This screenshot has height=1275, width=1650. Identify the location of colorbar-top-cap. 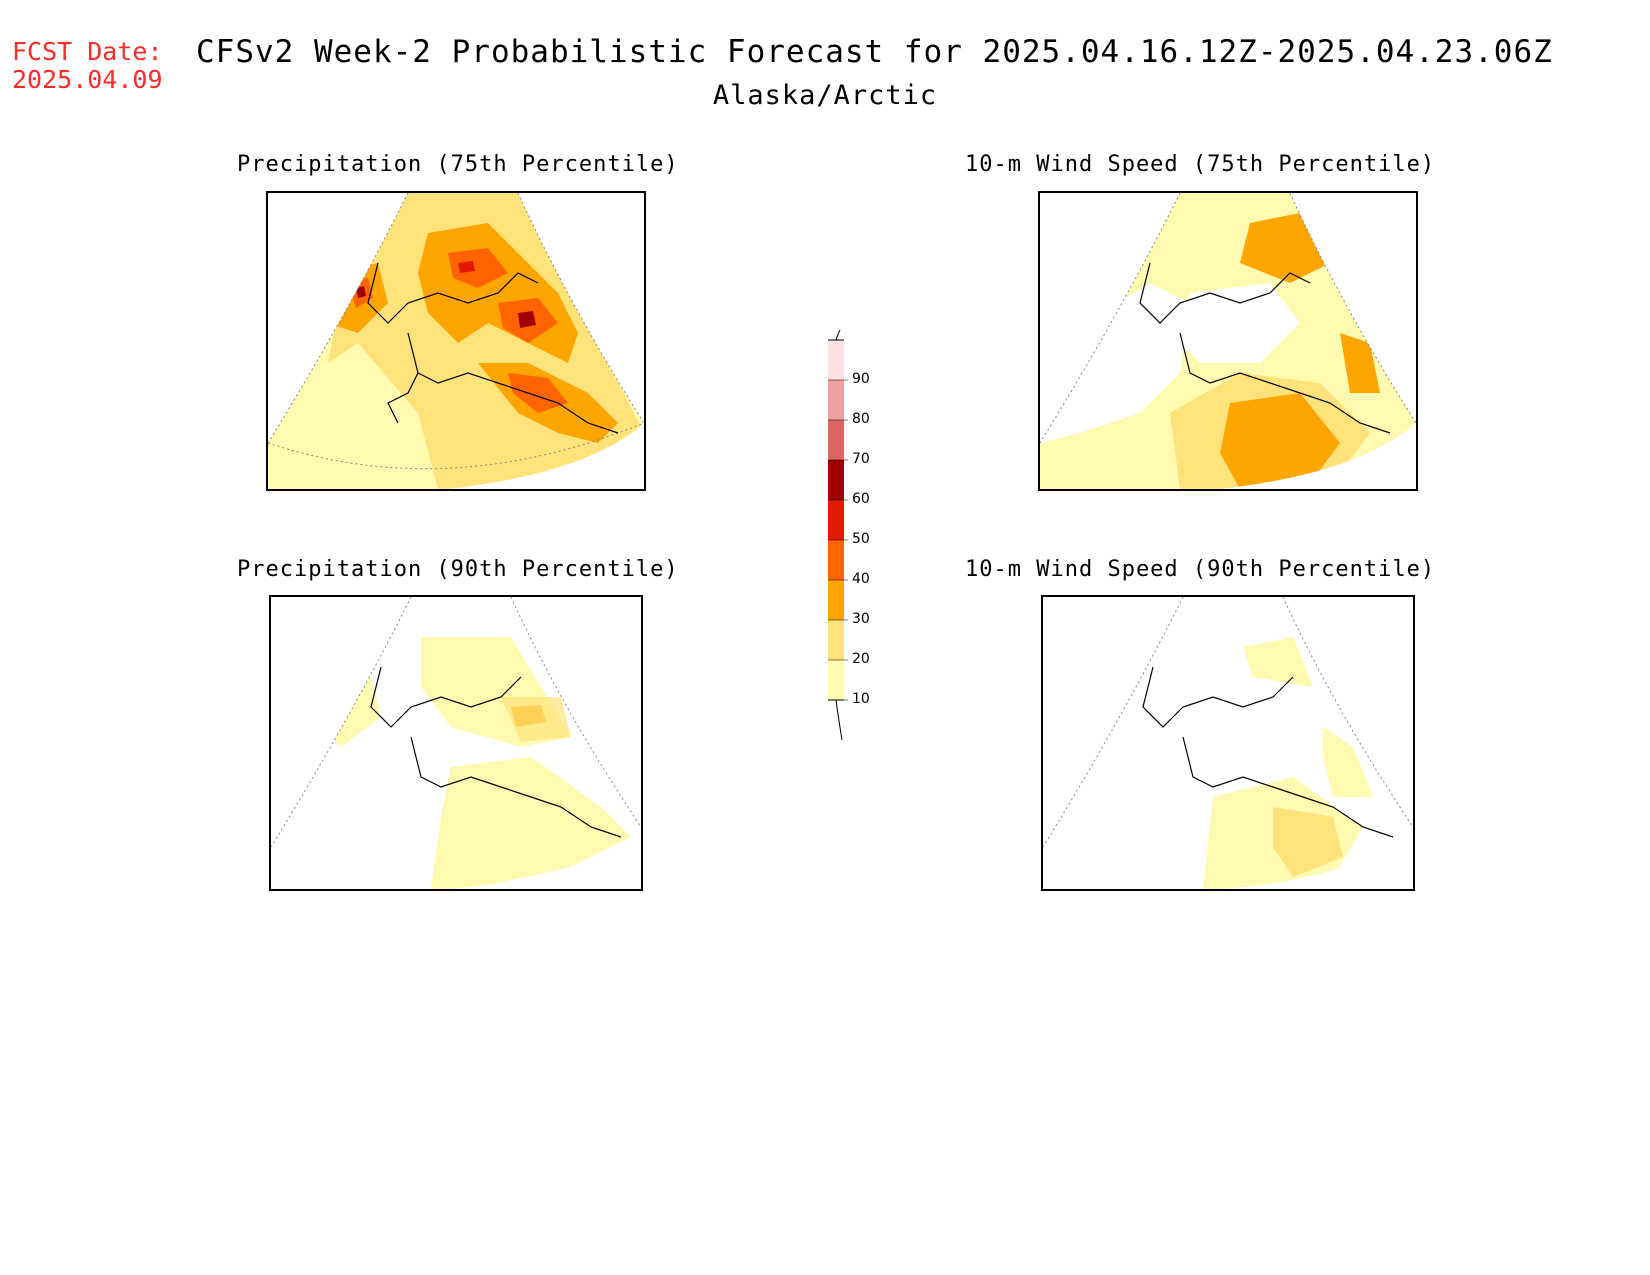
(836, 335).